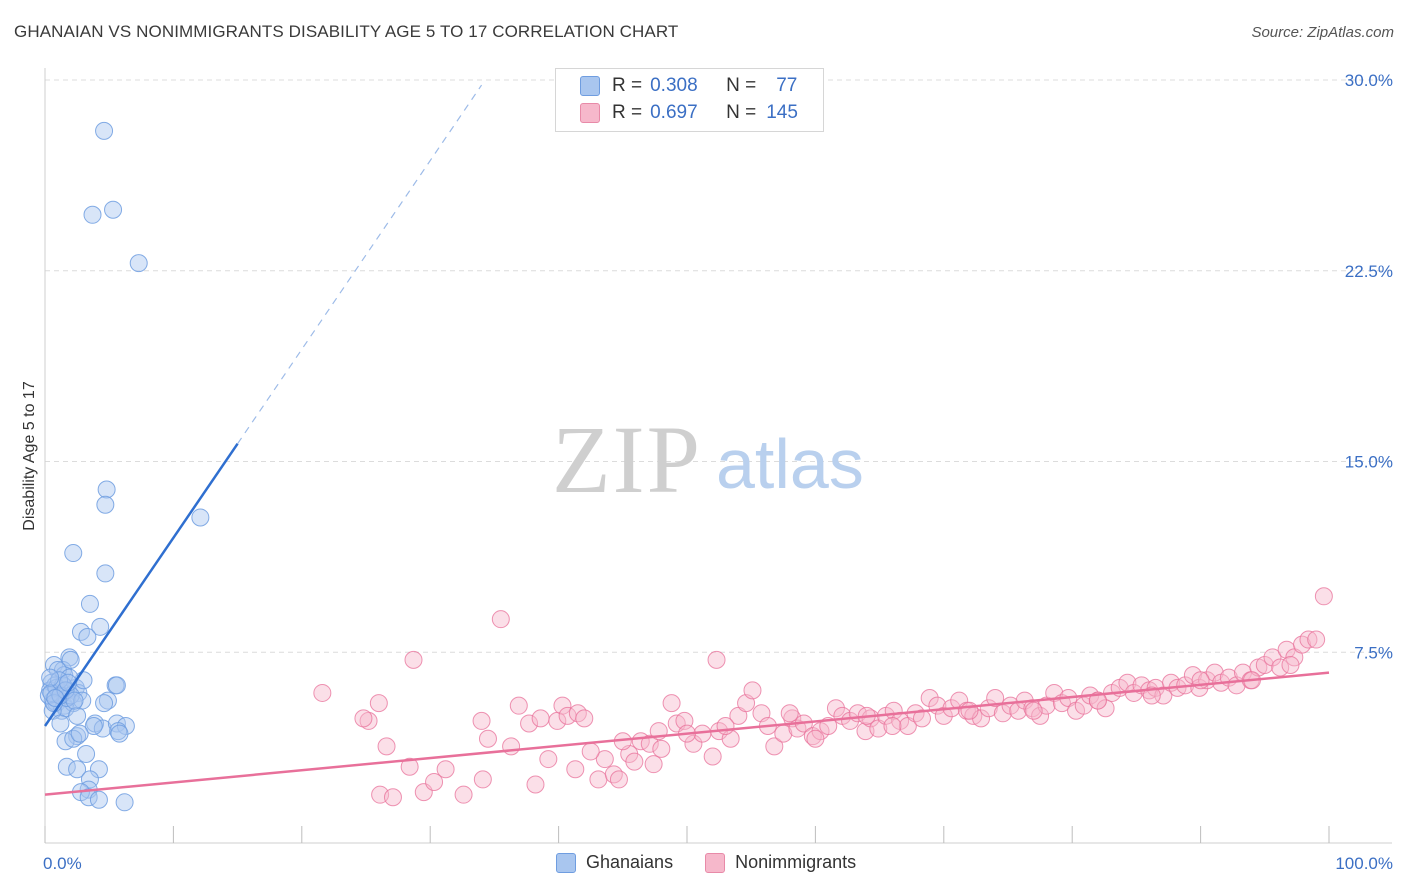  Describe the element at coordinates (708, 459) in the screenshot. I see `watermark: ZIP atlas` at that location.